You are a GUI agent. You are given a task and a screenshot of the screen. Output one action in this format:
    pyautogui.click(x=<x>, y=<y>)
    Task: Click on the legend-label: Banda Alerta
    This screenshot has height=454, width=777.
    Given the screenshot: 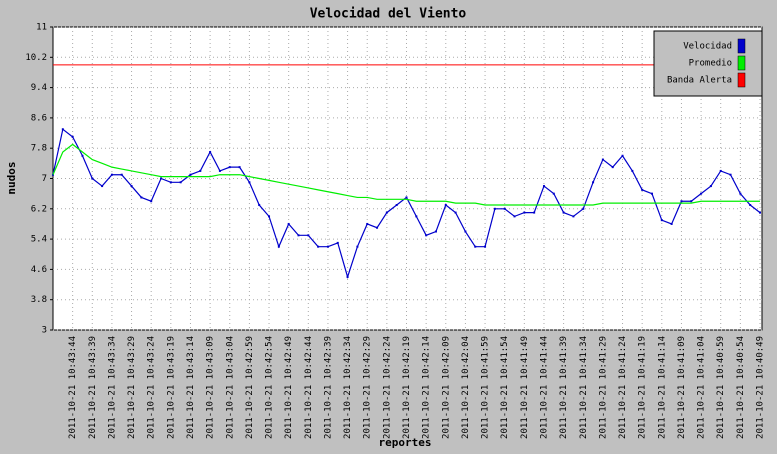 What is the action you would take?
    pyautogui.click(x=699, y=81)
    